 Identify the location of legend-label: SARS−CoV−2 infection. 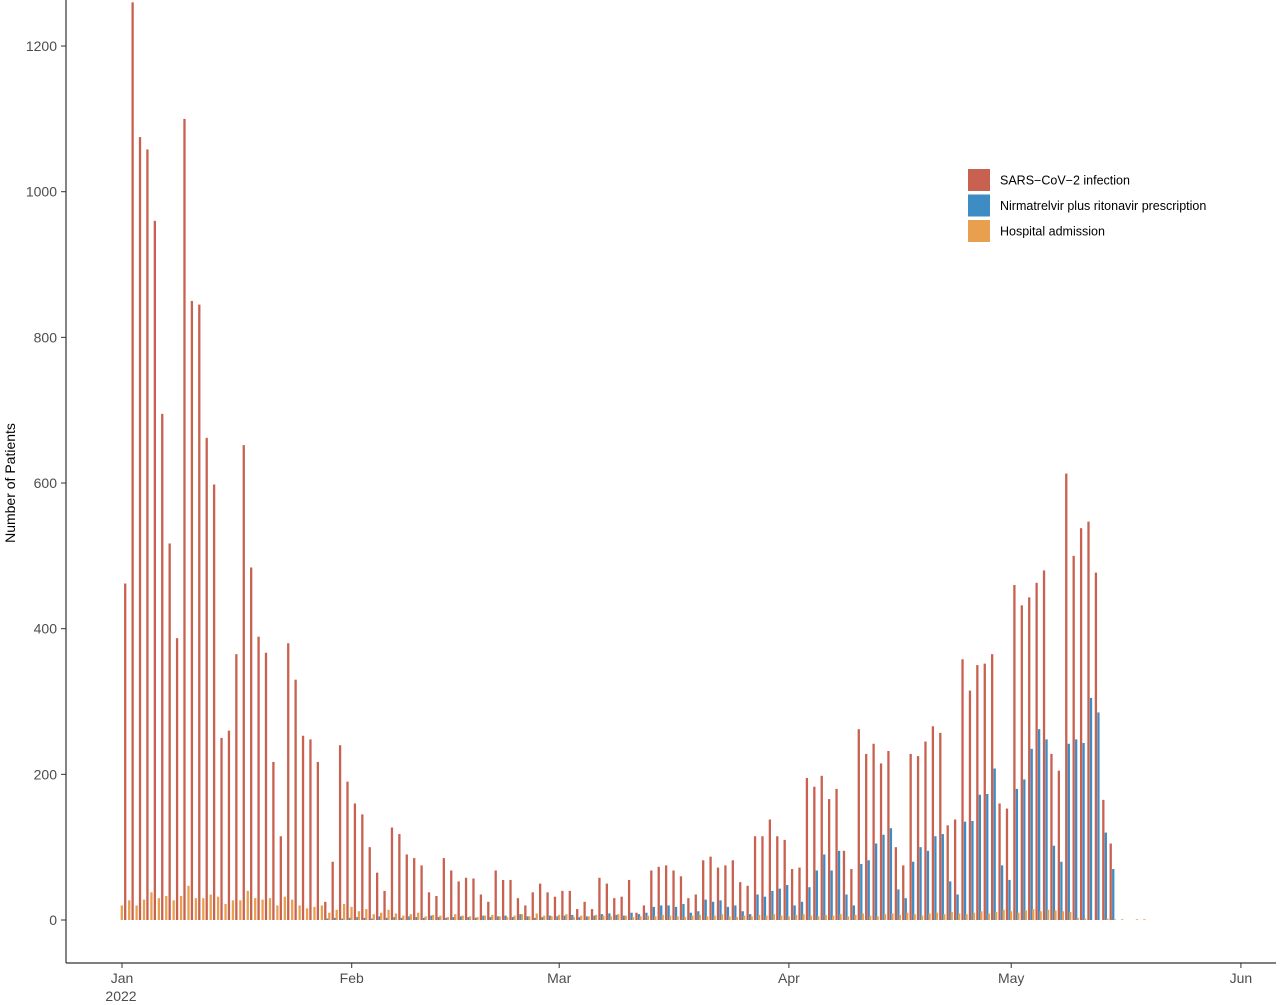
(1065, 181).